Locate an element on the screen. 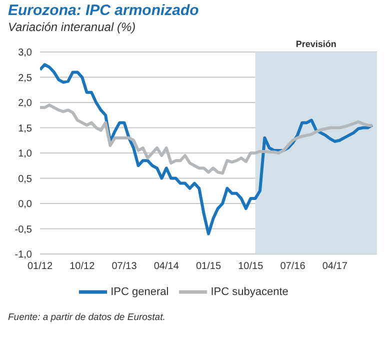  source-note: Fuente: a partir de datos de Eurostat. is located at coordinates (87, 317).